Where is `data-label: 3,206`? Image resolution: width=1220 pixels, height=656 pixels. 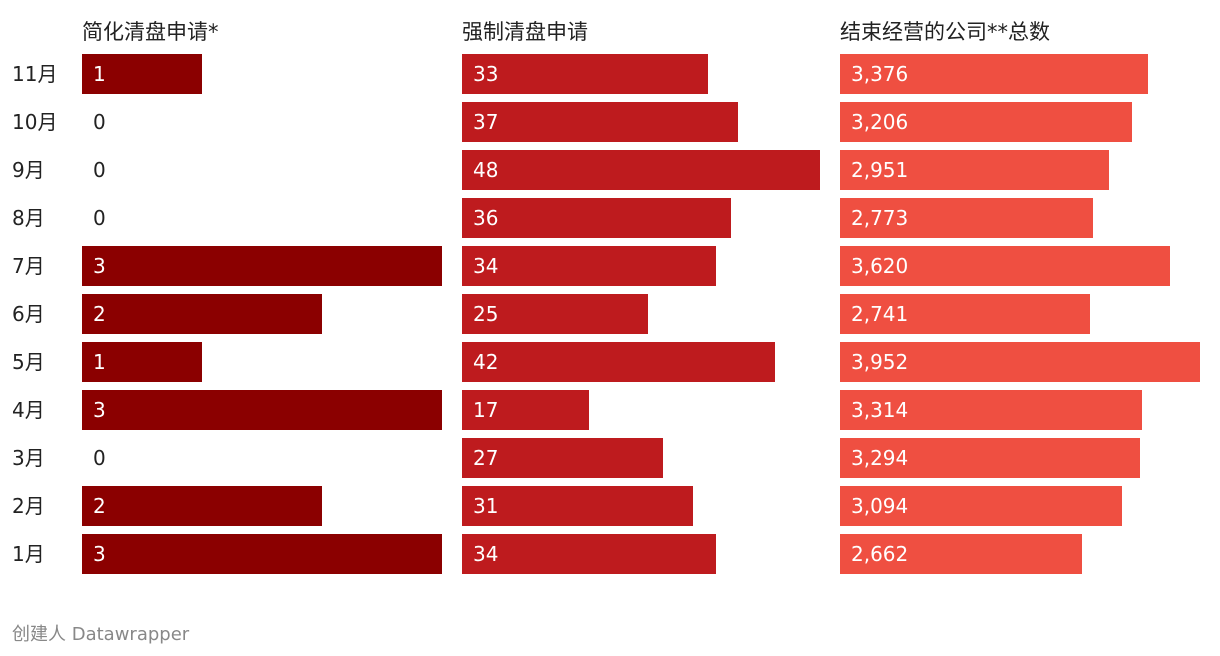
data-label: 3,206 is located at coordinates (880, 122).